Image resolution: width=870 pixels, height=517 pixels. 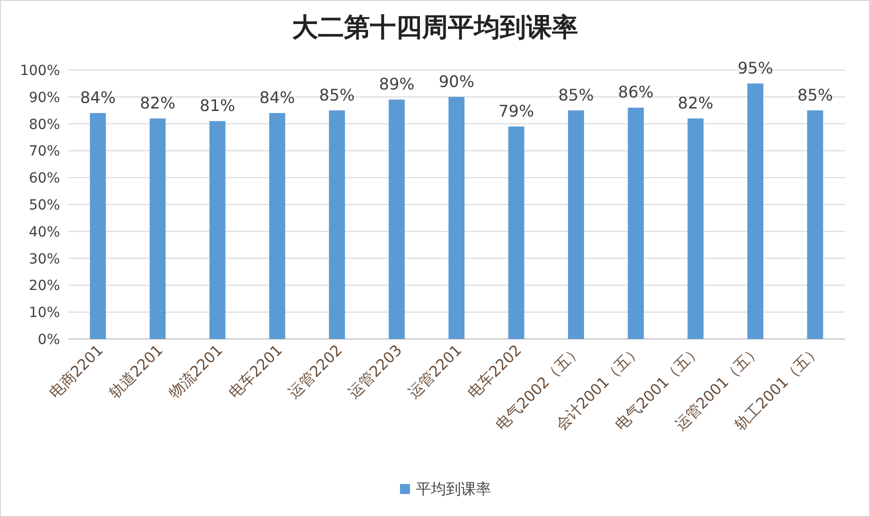 What do you see at coordinates (453, 489) in the screenshot?
I see `legend-label: 平均到课率` at bounding box center [453, 489].